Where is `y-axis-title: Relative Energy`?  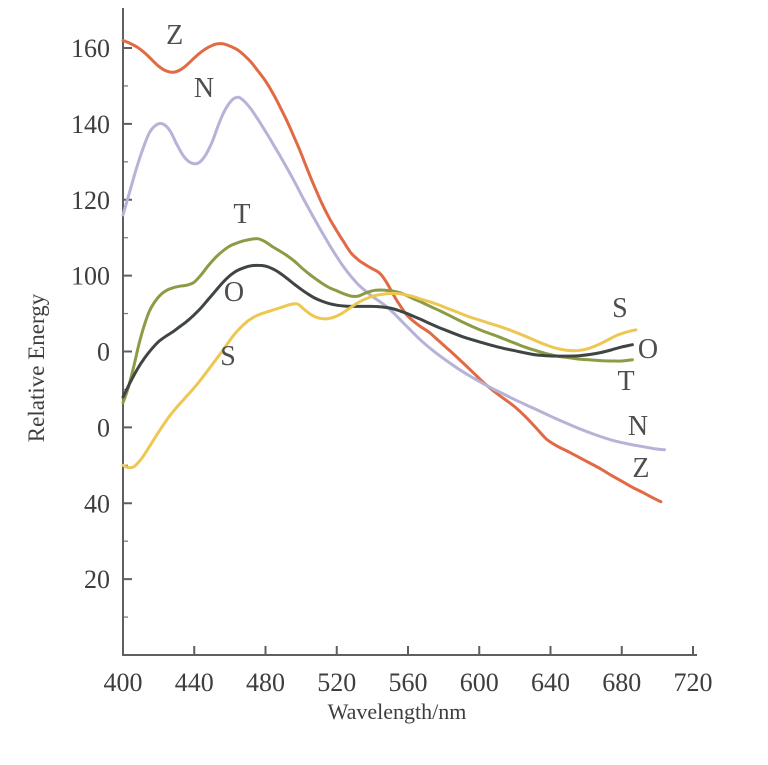 y-axis-title: Relative Energy is located at coordinates (36, 367).